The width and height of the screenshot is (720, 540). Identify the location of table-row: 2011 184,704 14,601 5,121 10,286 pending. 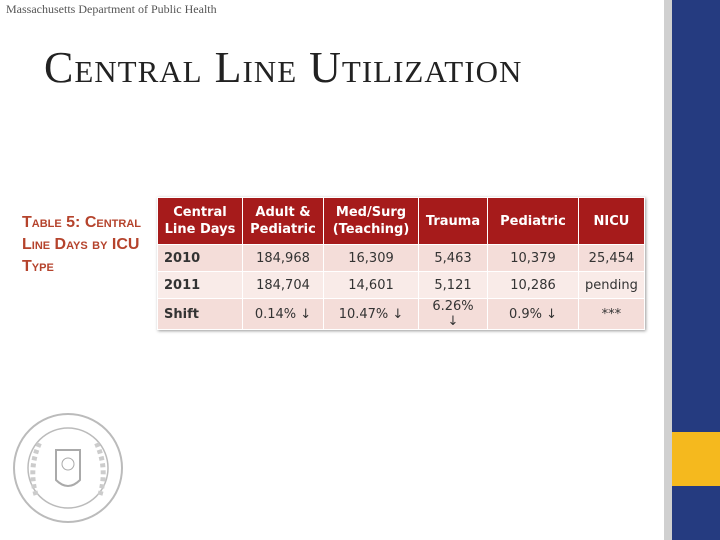
(401, 285).